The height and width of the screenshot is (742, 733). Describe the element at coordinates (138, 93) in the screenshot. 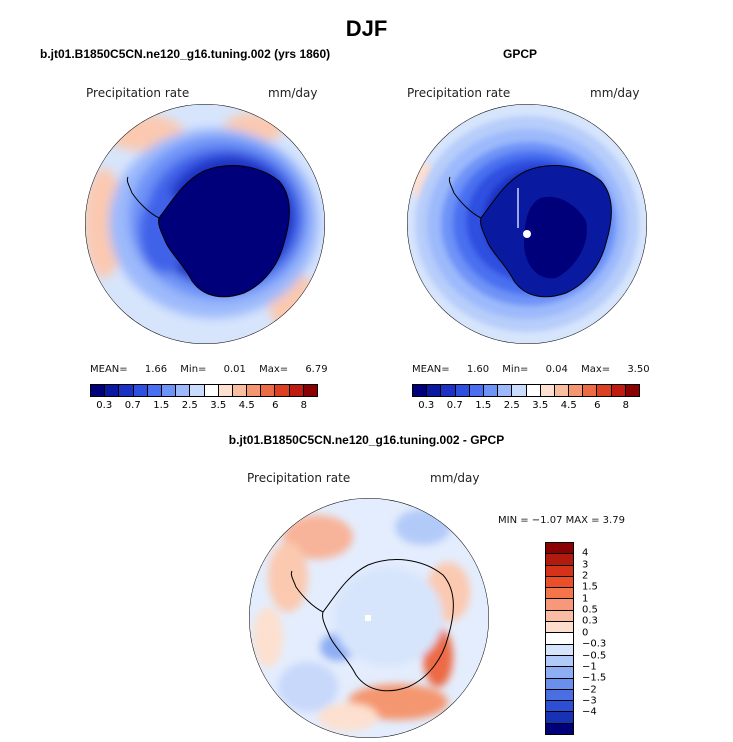

I see `panel1-field-label: Precipitation rate` at that location.